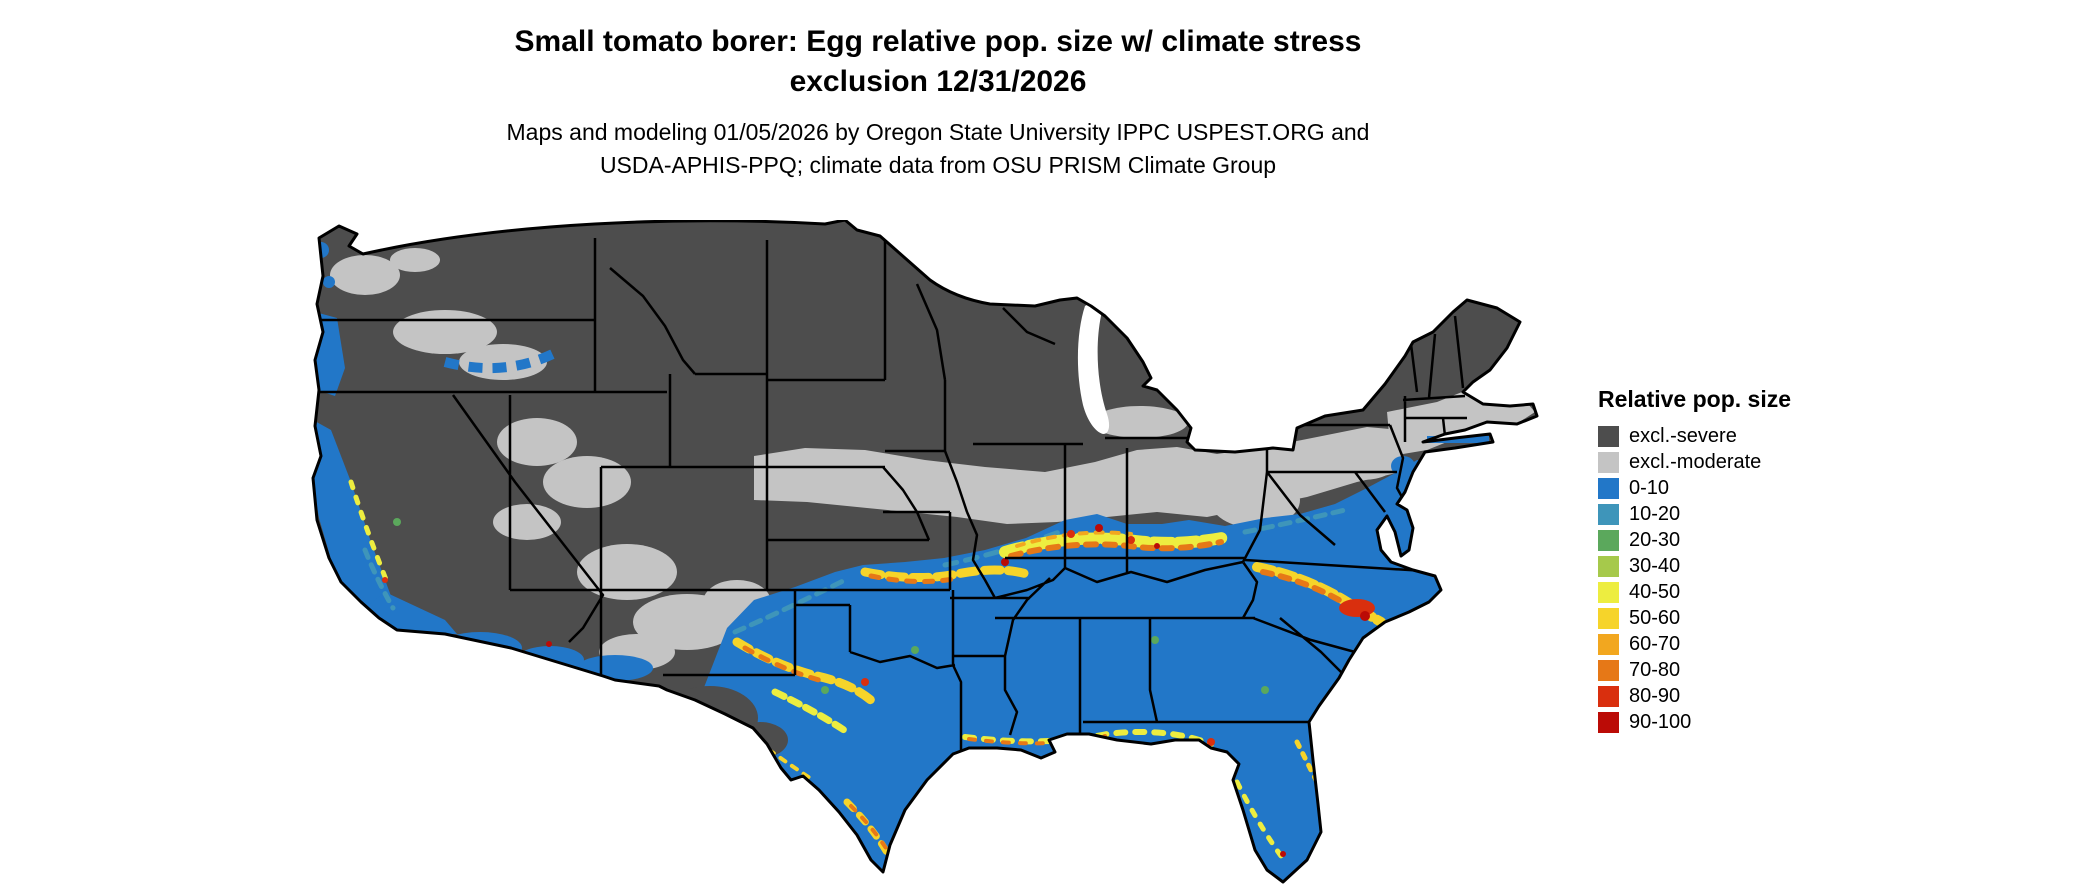 The width and height of the screenshot is (2100, 892). I want to click on legend-item: 0-10, so click(1748, 488).